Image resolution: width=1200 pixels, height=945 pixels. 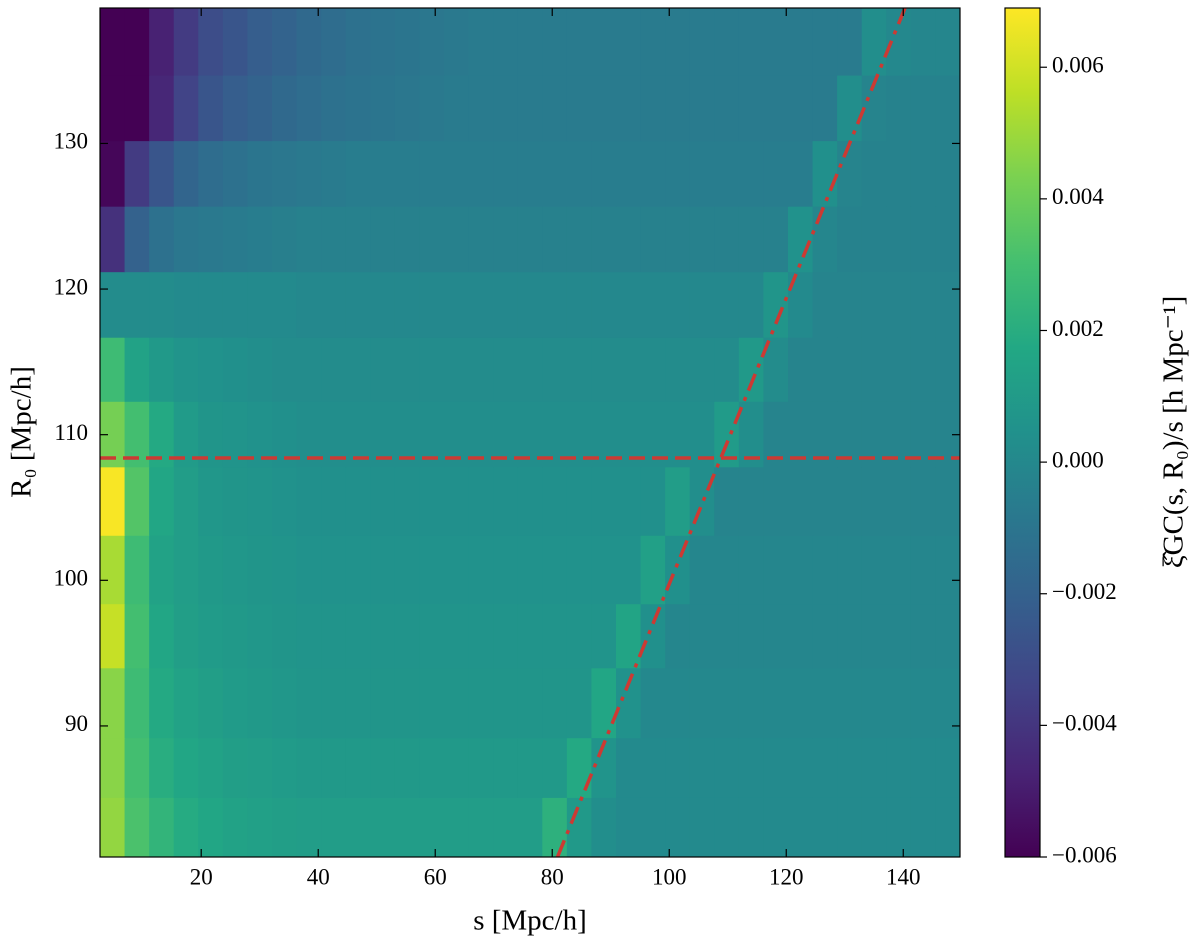 I want to click on y-tick-label: 110, so click(x=71, y=432).